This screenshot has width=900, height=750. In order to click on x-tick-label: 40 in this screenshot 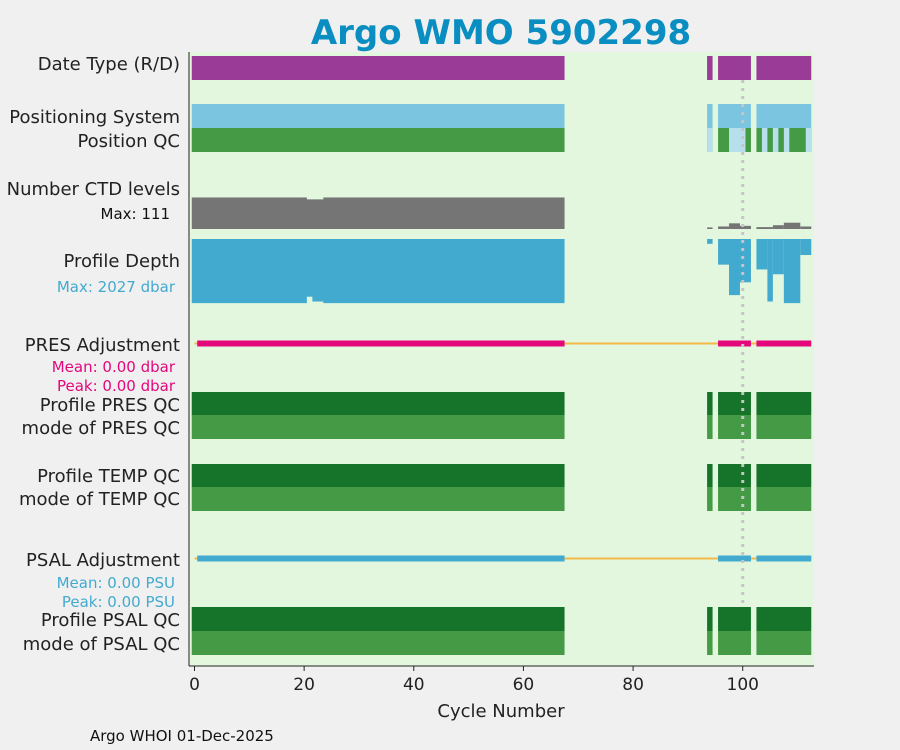, I will do `click(414, 685)`.